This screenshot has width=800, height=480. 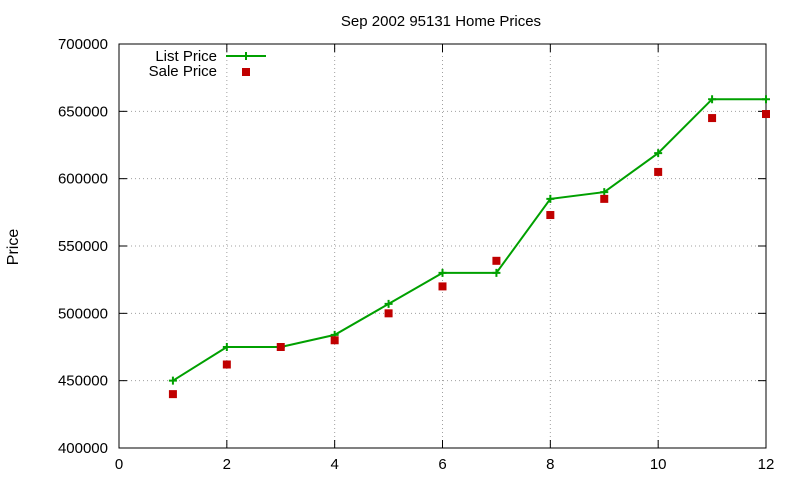 What do you see at coordinates (246, 72) in the screenshot?
I see `legend-swatch-sale-price` at bounding box center [246, 72].